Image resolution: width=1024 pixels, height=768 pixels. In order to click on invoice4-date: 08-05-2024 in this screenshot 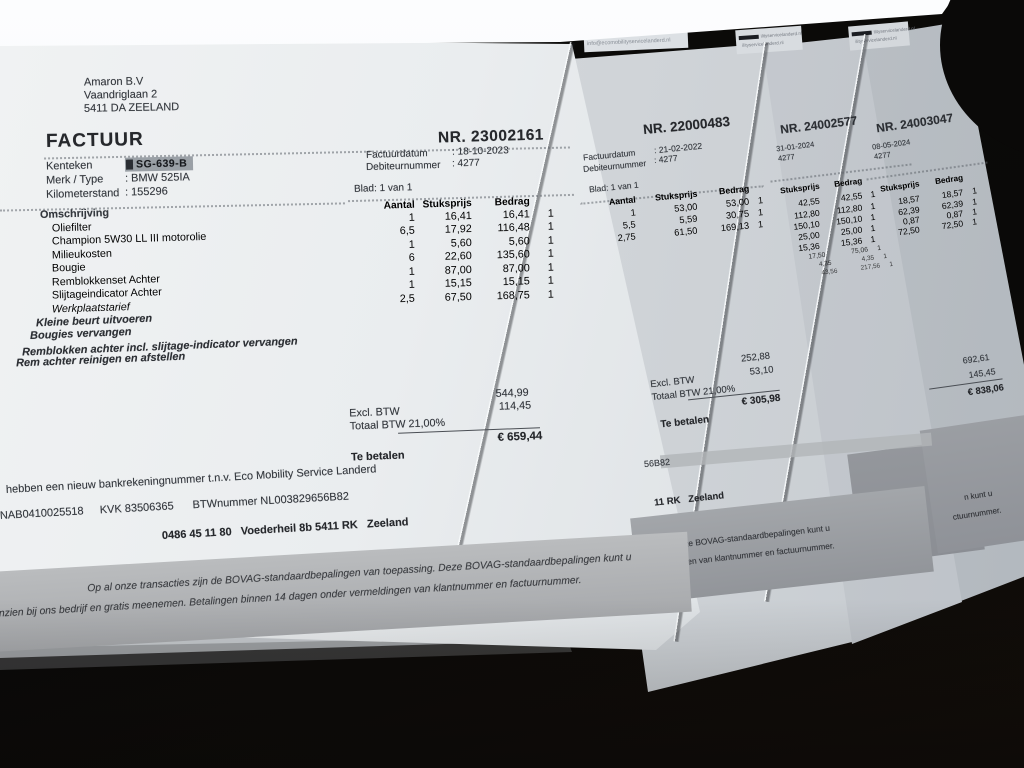, I will do `click(891, 144)`.